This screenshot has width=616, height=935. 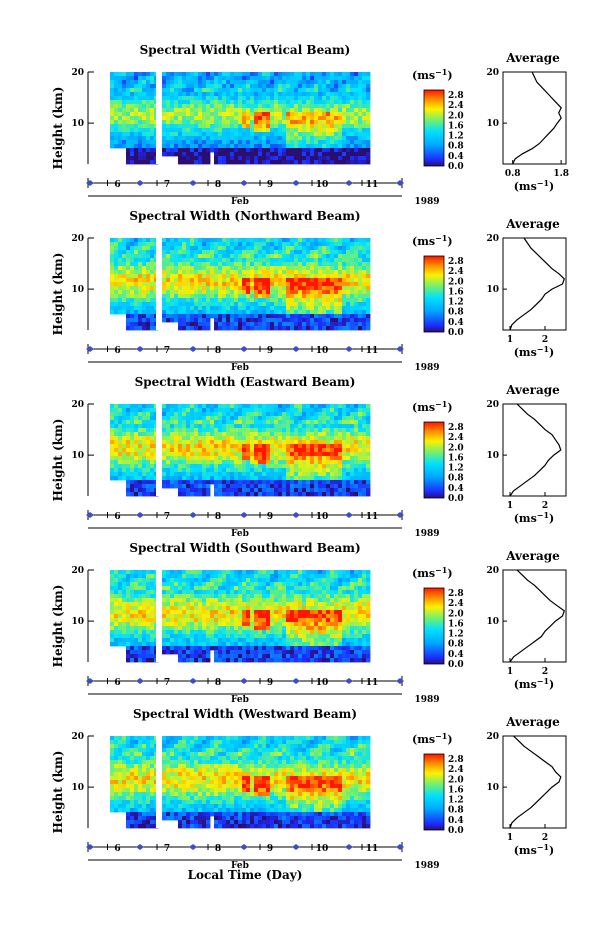 What do you see at coordinates (510, 506) in the screenshot?
I see `profile-x-tick-label: 1` at bounding box center [510, 506].